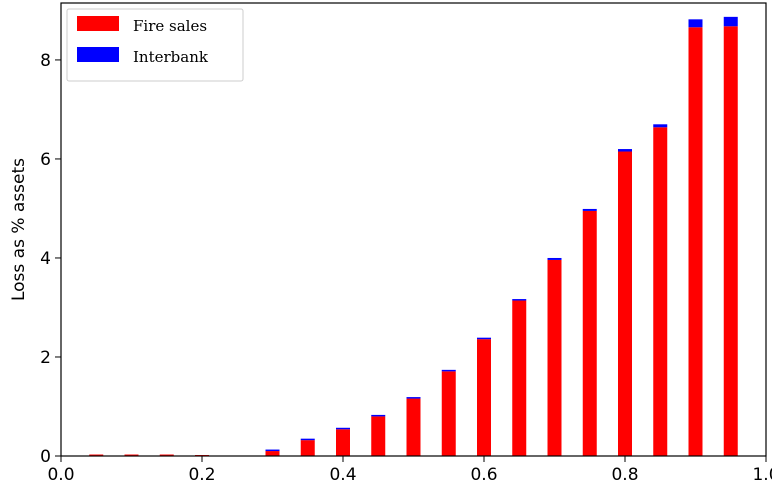  Describe the element at coordinates (155, 45) in the screenshot. I see `legend: Fire sales Interbank` at that location.